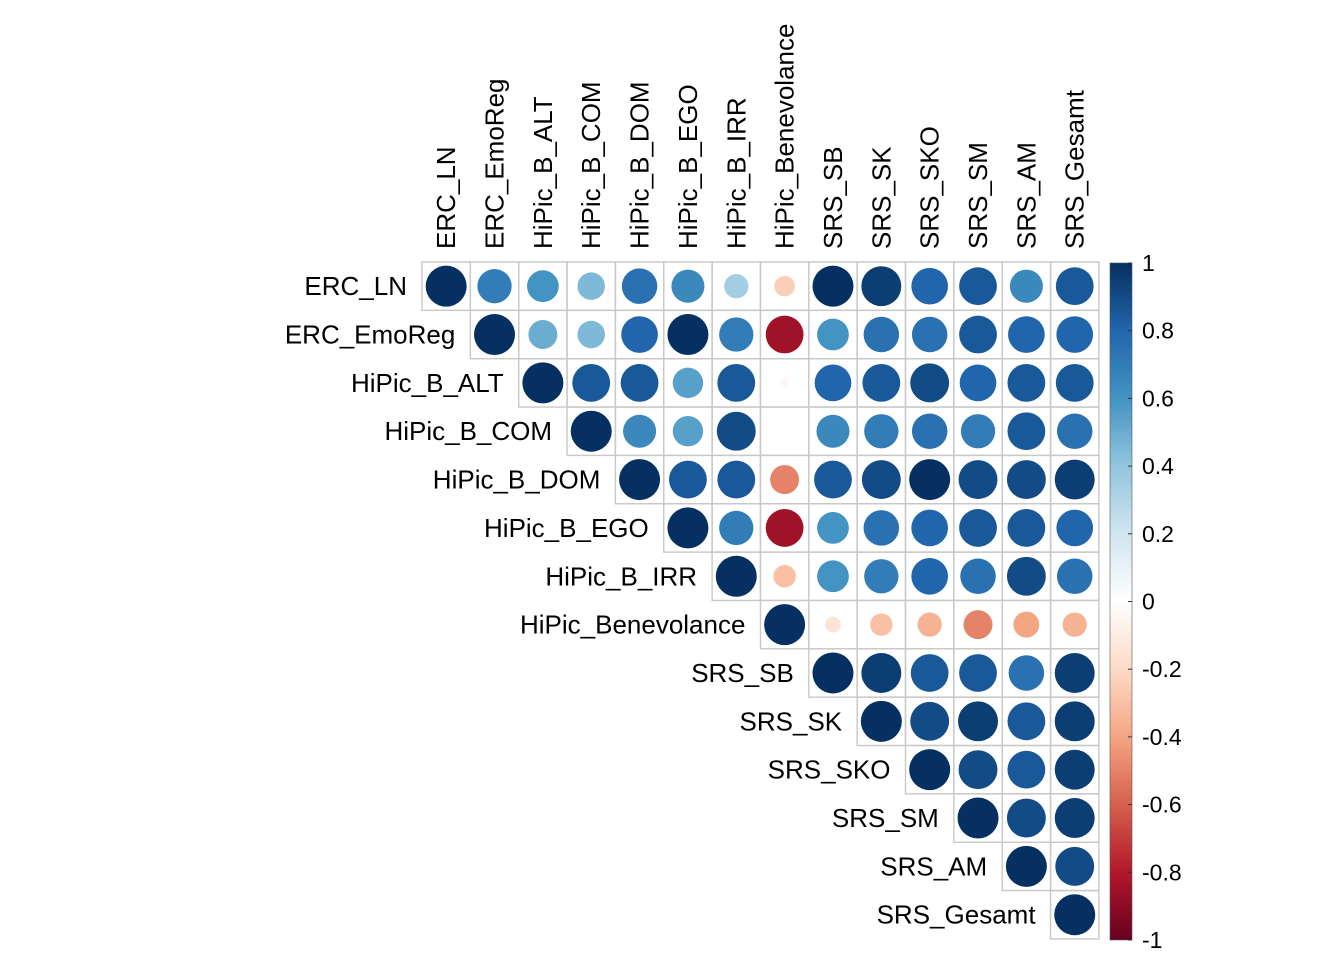 Image resolution: width=1344 pixels, height=960 pixels. I want to click on column-label: HiPic_B_EGO, so click(688, 166).